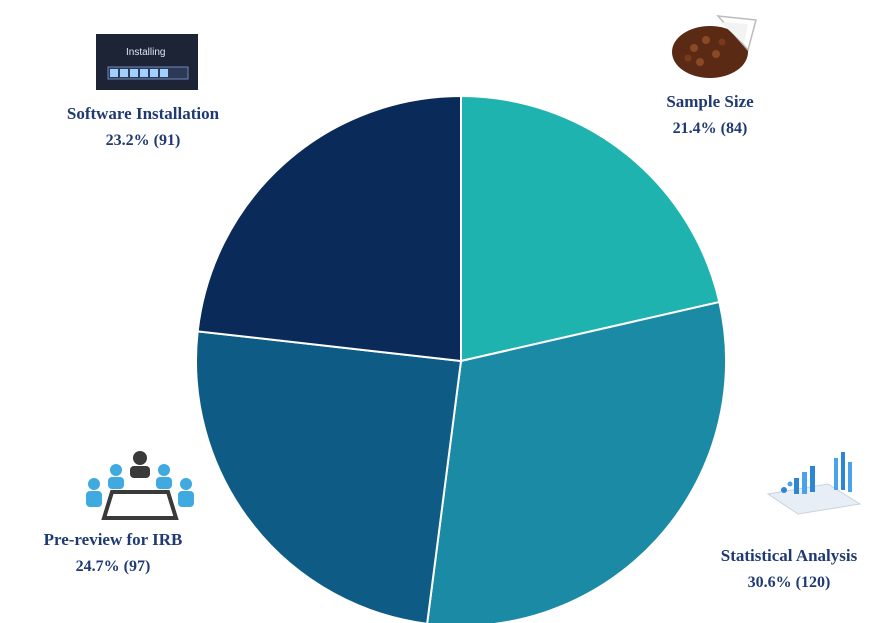 The image size is (892, 623). What do you see at coordinates (710, 101) in the screenshot?
I see `slice-label-name: Sample Size` at bounding box center [710, 101].